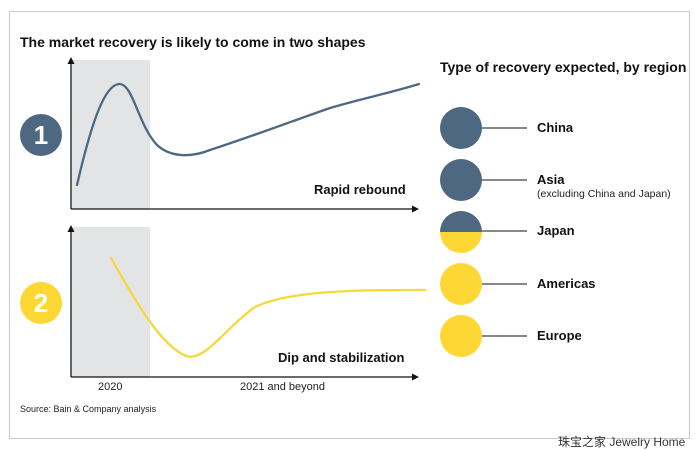  I want to click on shape-2-badge: 2, so click(41, 303).